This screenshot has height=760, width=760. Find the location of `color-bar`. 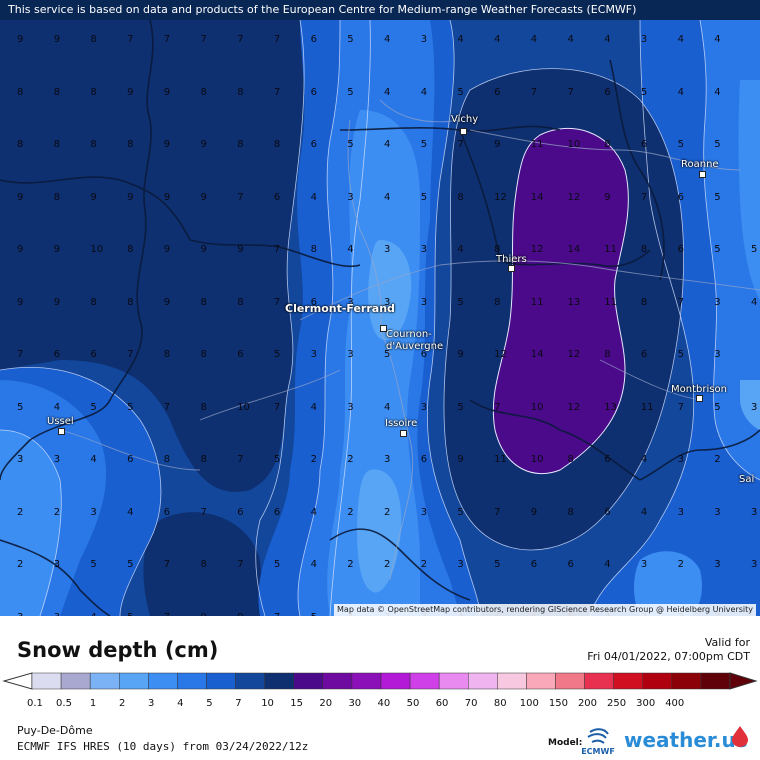

color-bar is located at coordinates (380, 681).